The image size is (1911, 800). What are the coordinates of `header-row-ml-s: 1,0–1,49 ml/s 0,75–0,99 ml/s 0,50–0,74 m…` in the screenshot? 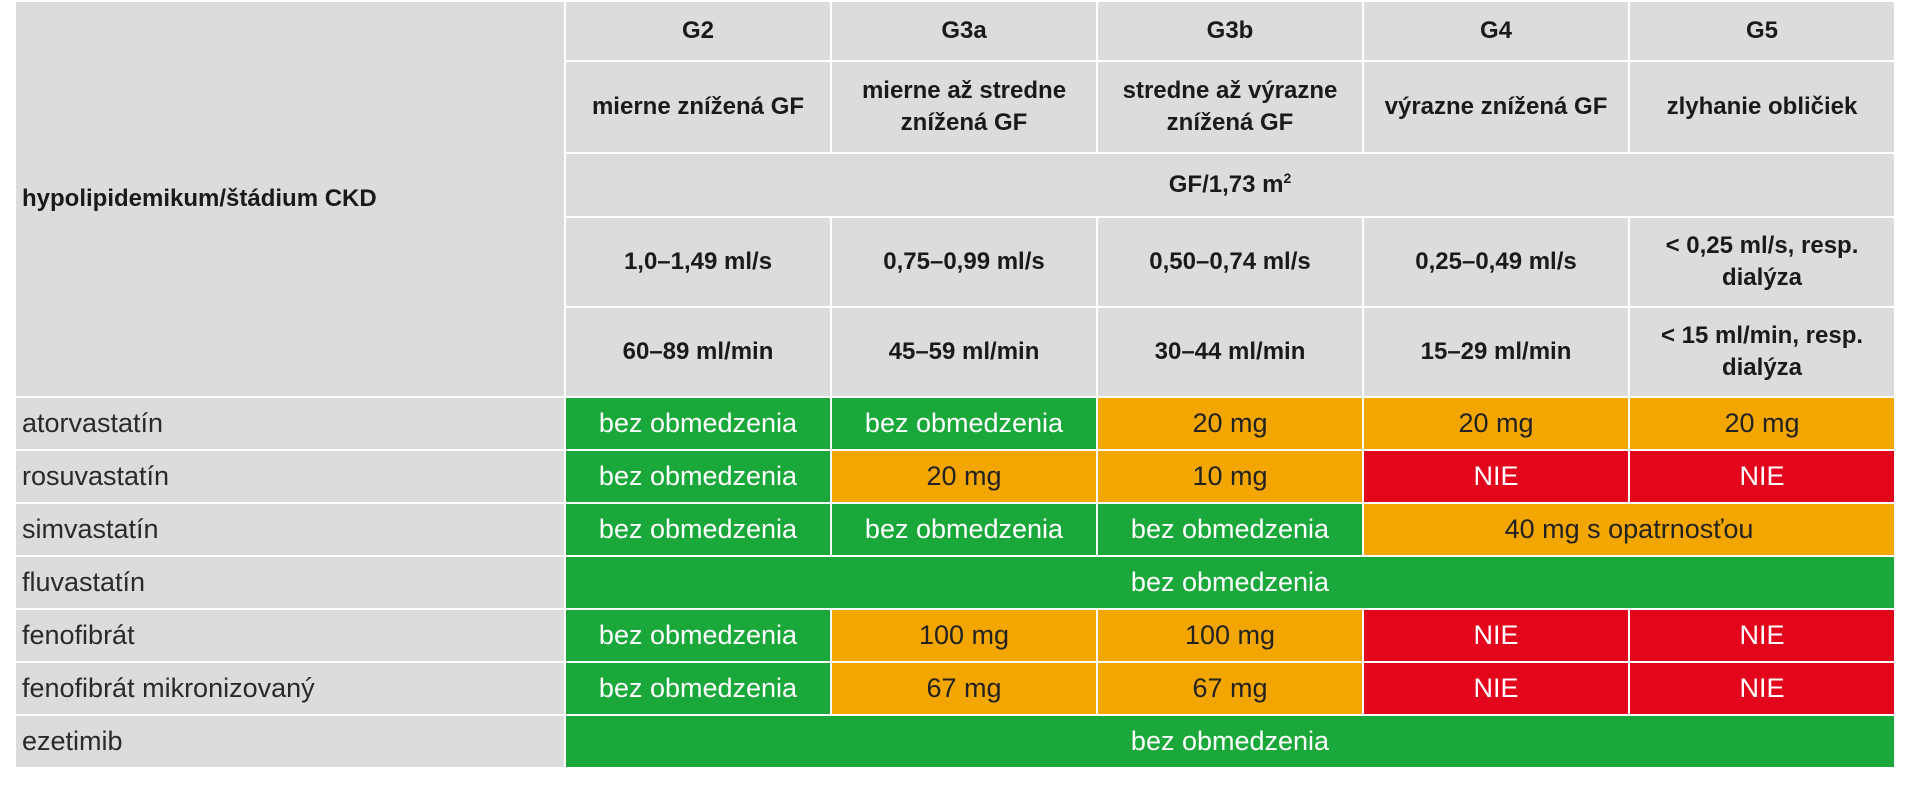 It's located at (955, 262).